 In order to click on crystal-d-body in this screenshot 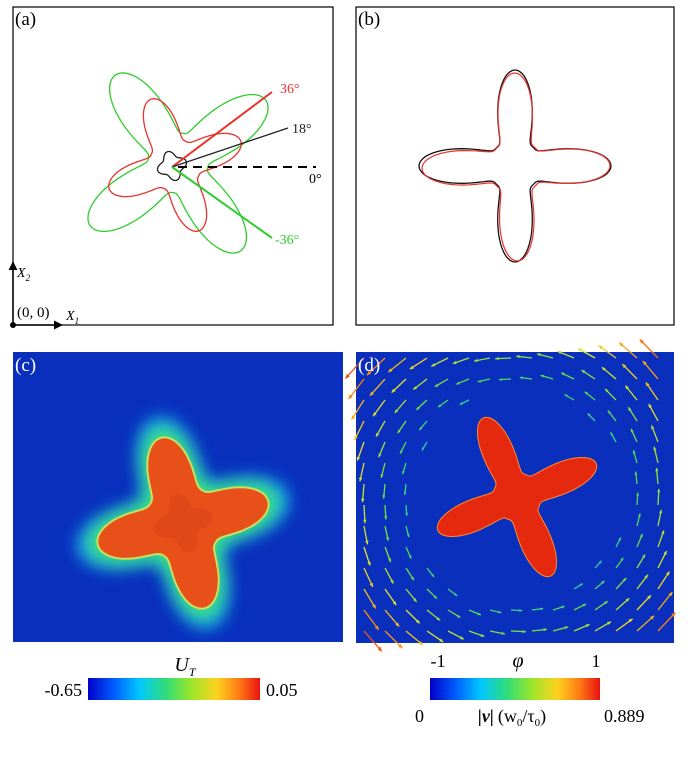, I will do `click(517, 497)`.